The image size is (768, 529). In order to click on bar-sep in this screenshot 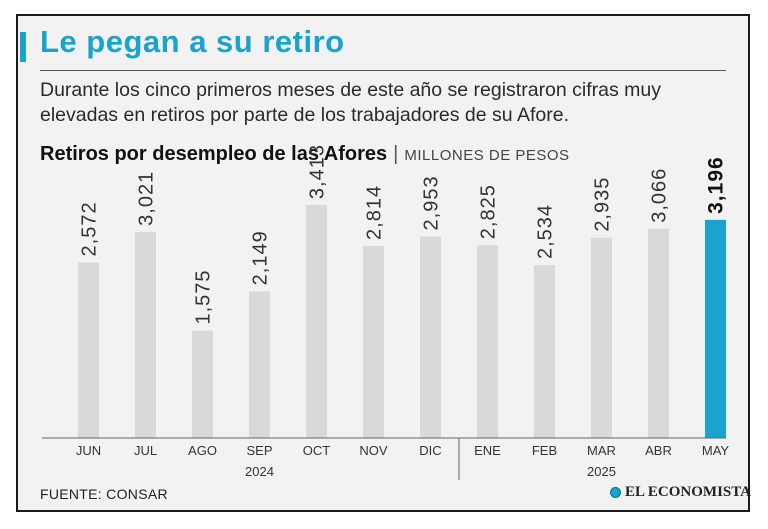, I will do `click(259, 364)`.